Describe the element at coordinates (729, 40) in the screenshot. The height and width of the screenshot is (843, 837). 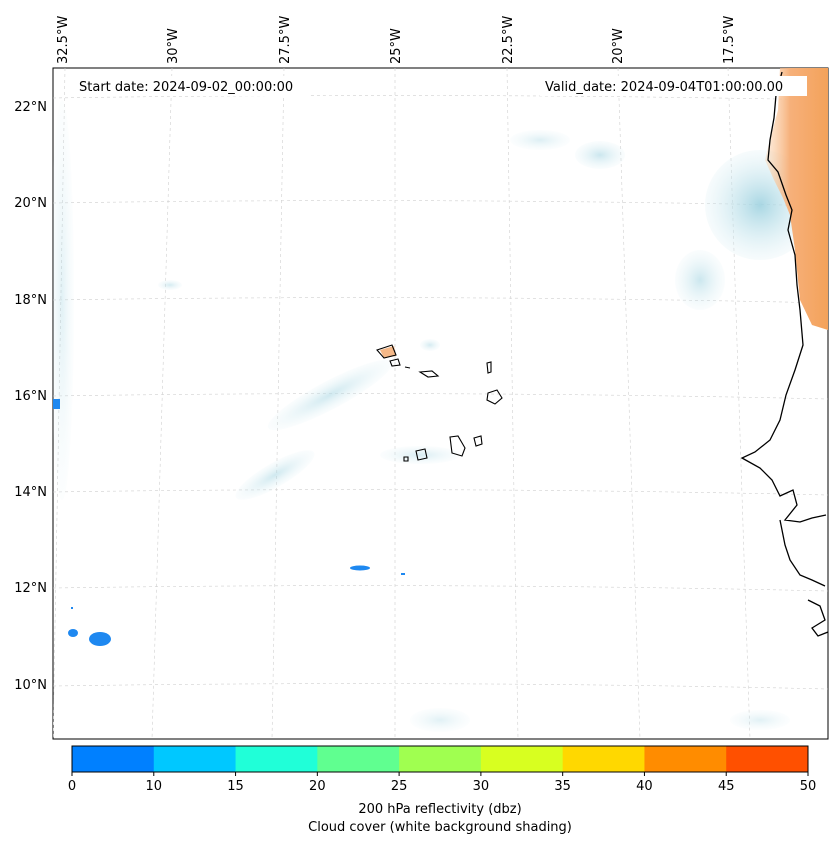
I see `lon-label: 17.5°W` at that location.